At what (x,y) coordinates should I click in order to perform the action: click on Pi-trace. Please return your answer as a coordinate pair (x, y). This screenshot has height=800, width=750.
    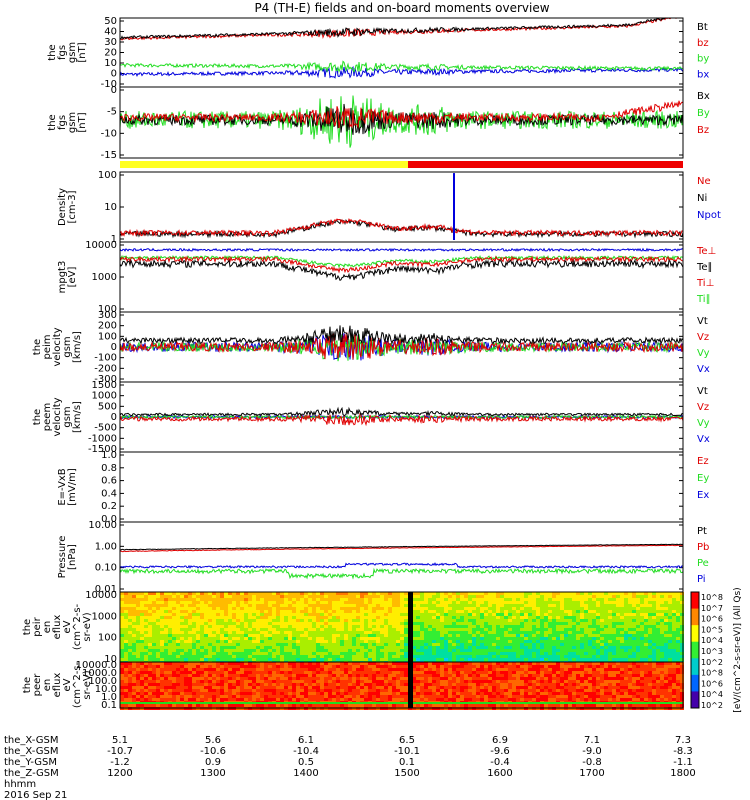
    Looking at the image, I should click on (401, 565).